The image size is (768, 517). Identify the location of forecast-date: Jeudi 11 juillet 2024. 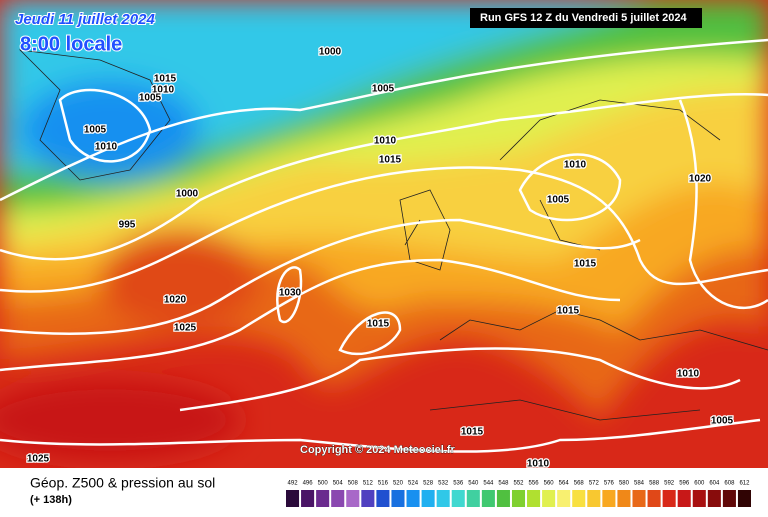
(85, 19).